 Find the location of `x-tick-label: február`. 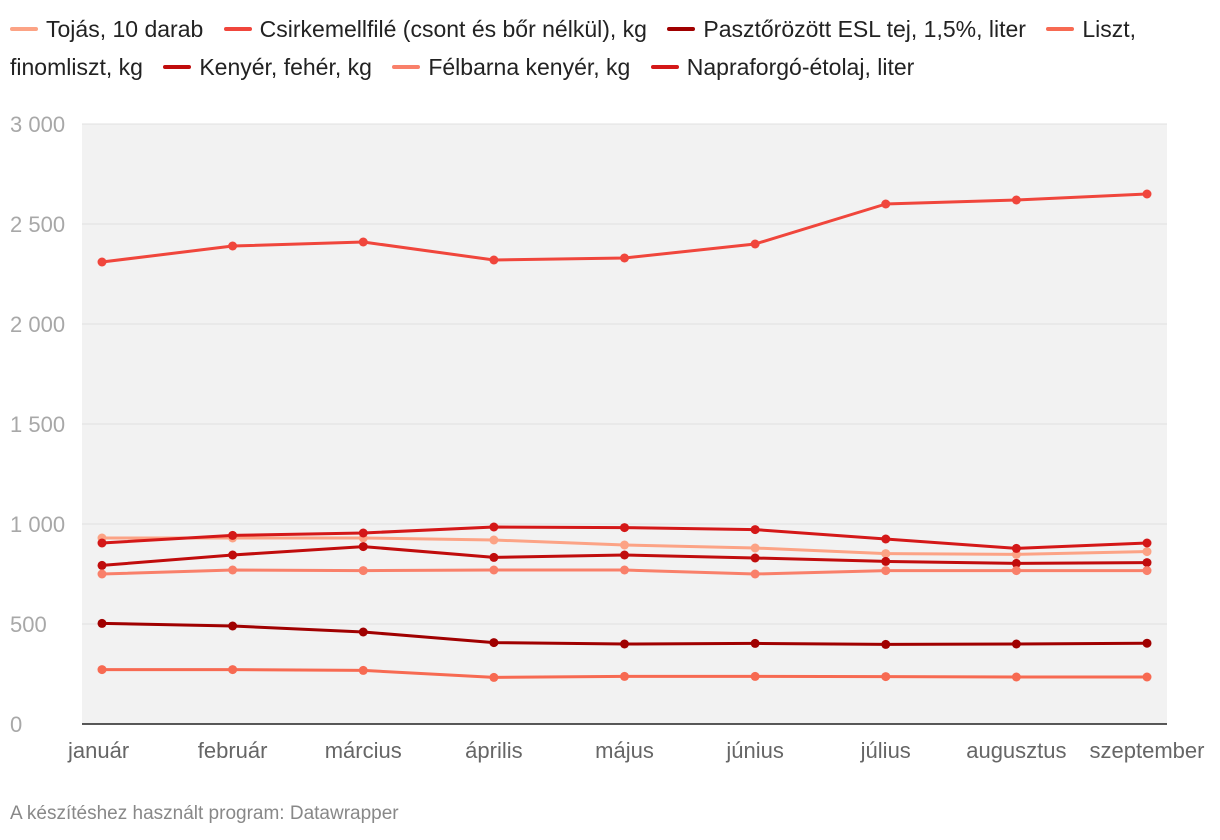

x-tick-label: február is located at coordinates (233, 750).